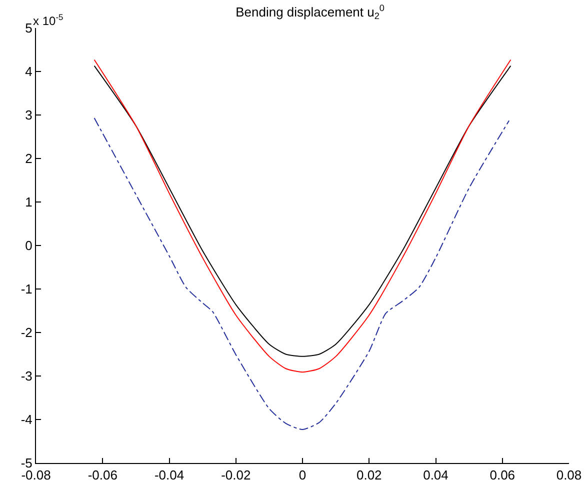 The image size is (585, 489). What do you see at coordinates (103, 475) in the screenshot?
I see `x-tick-label: -0.06` at bounding box center [103, 475].